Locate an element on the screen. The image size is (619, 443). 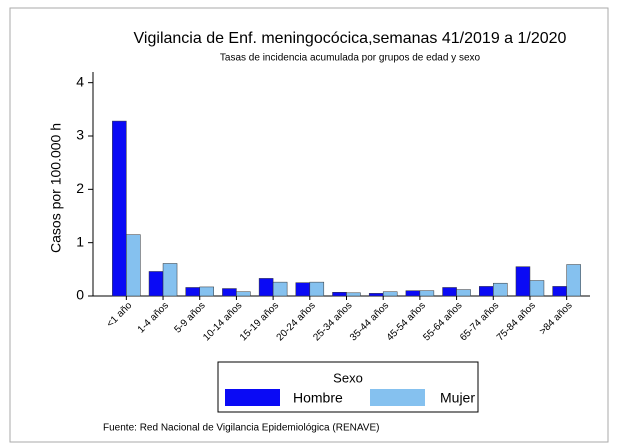
y-tick-label: 3 is located at coordinates (80, 135).